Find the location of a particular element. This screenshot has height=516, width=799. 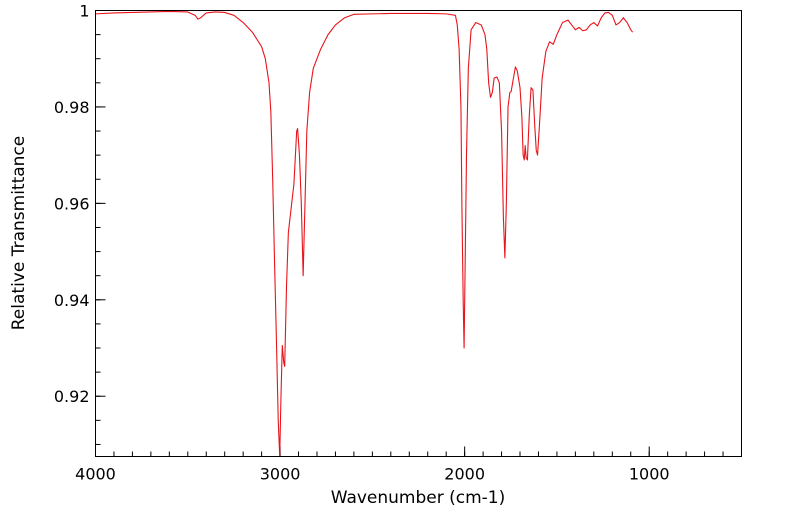

y-tick-label: 1 is located at coordinates (84, 11).